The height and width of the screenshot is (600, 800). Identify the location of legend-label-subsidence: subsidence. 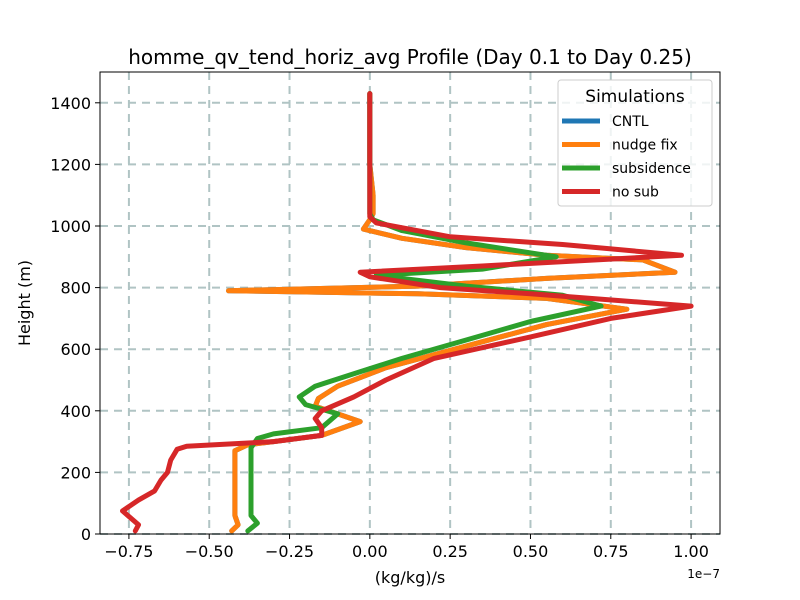
(651, 169).